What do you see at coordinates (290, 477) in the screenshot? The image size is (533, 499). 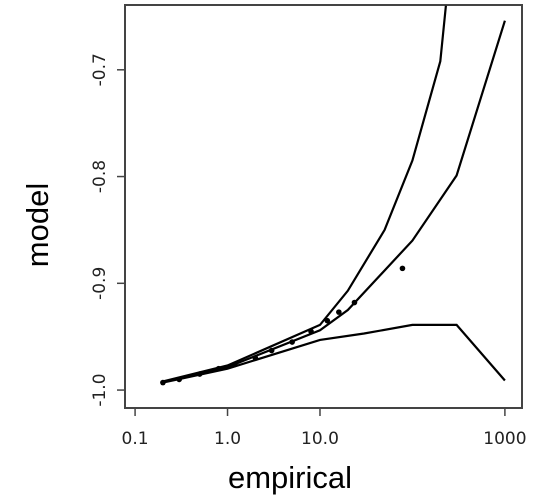 I see `x-axis-label: empirical` at bounding box center [290, 477].